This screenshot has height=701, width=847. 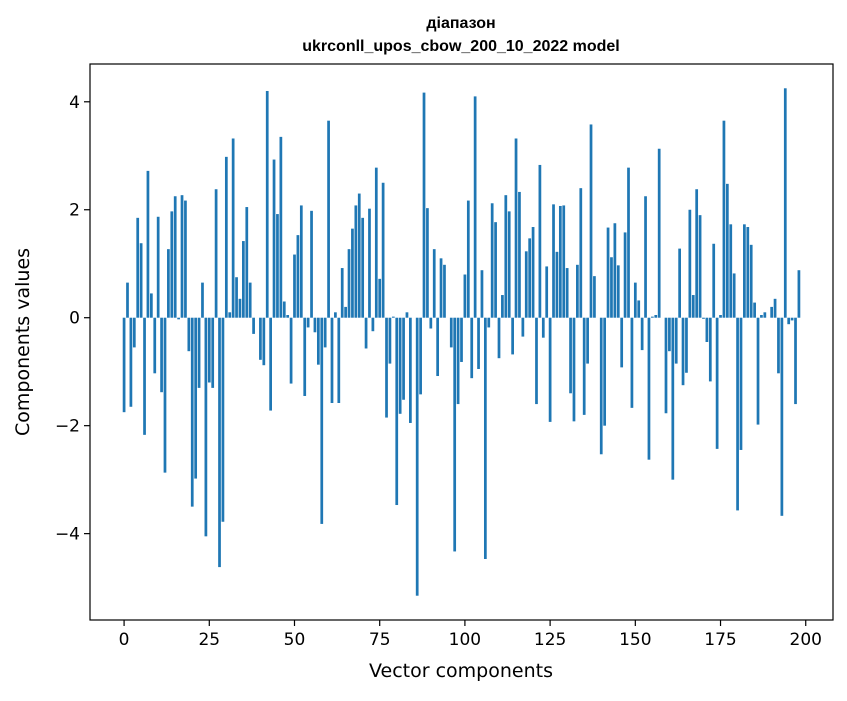 What do you see at coordinates (806, 640) in the screenshot?
I see `x-tick-label: 200` at bounding box center [806, 640].